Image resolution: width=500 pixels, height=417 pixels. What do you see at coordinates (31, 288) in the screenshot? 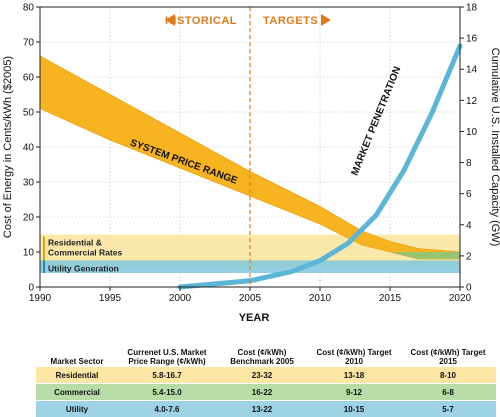
I see `y-left-tick-label: 0` at bounding box center [31, 288].